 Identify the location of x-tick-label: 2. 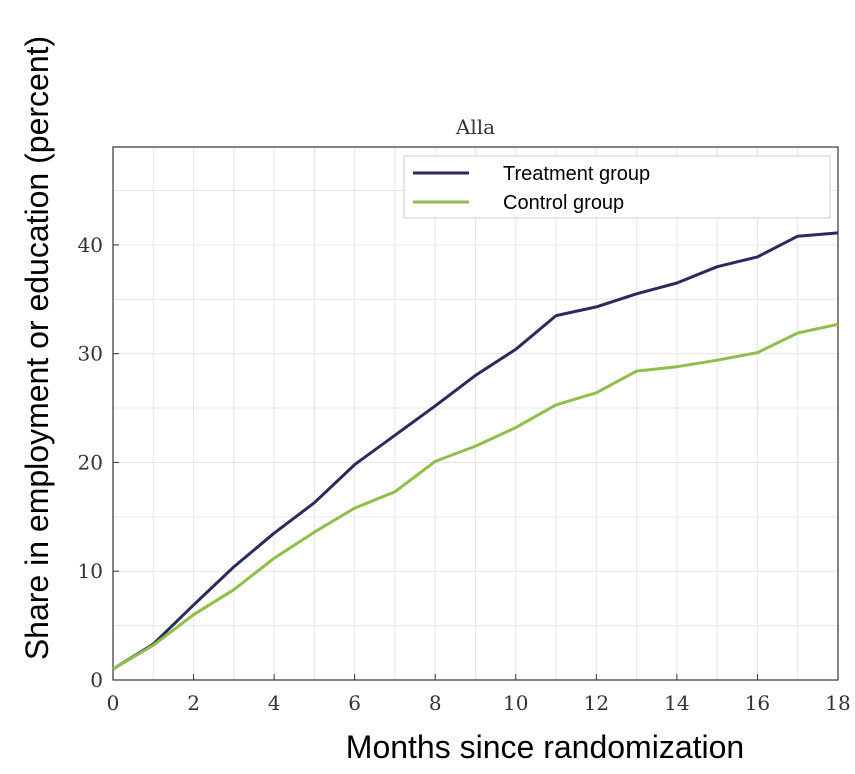
(193, 703).